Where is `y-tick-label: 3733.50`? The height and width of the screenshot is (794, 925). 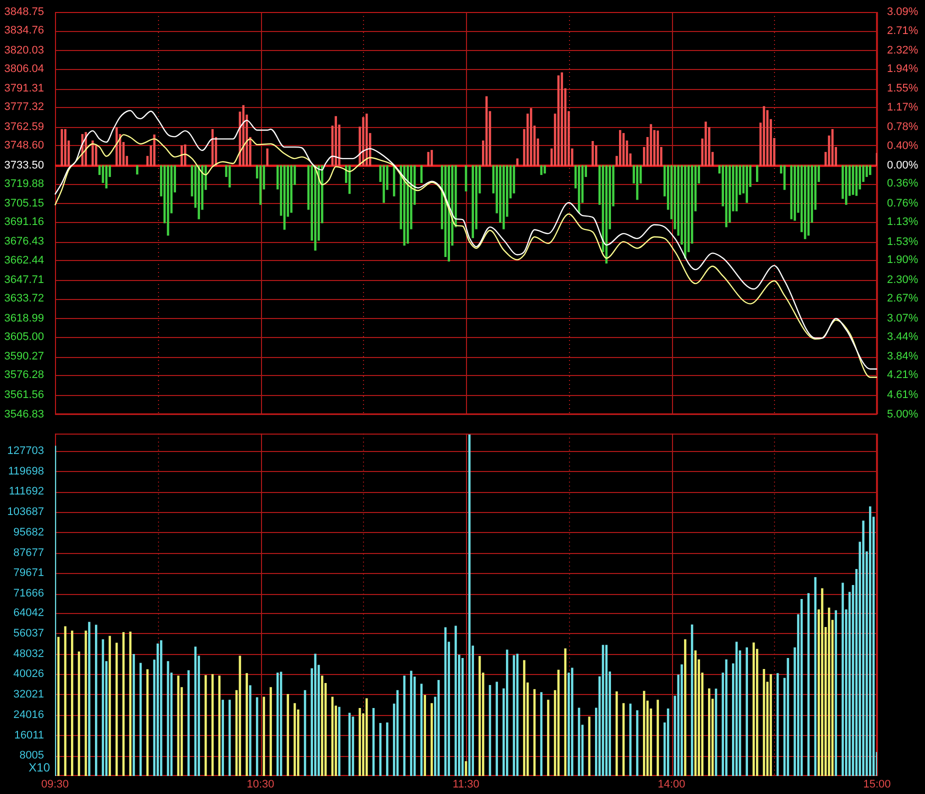
y-tick-label: 3733.50 is located at coordinates (24, 166).